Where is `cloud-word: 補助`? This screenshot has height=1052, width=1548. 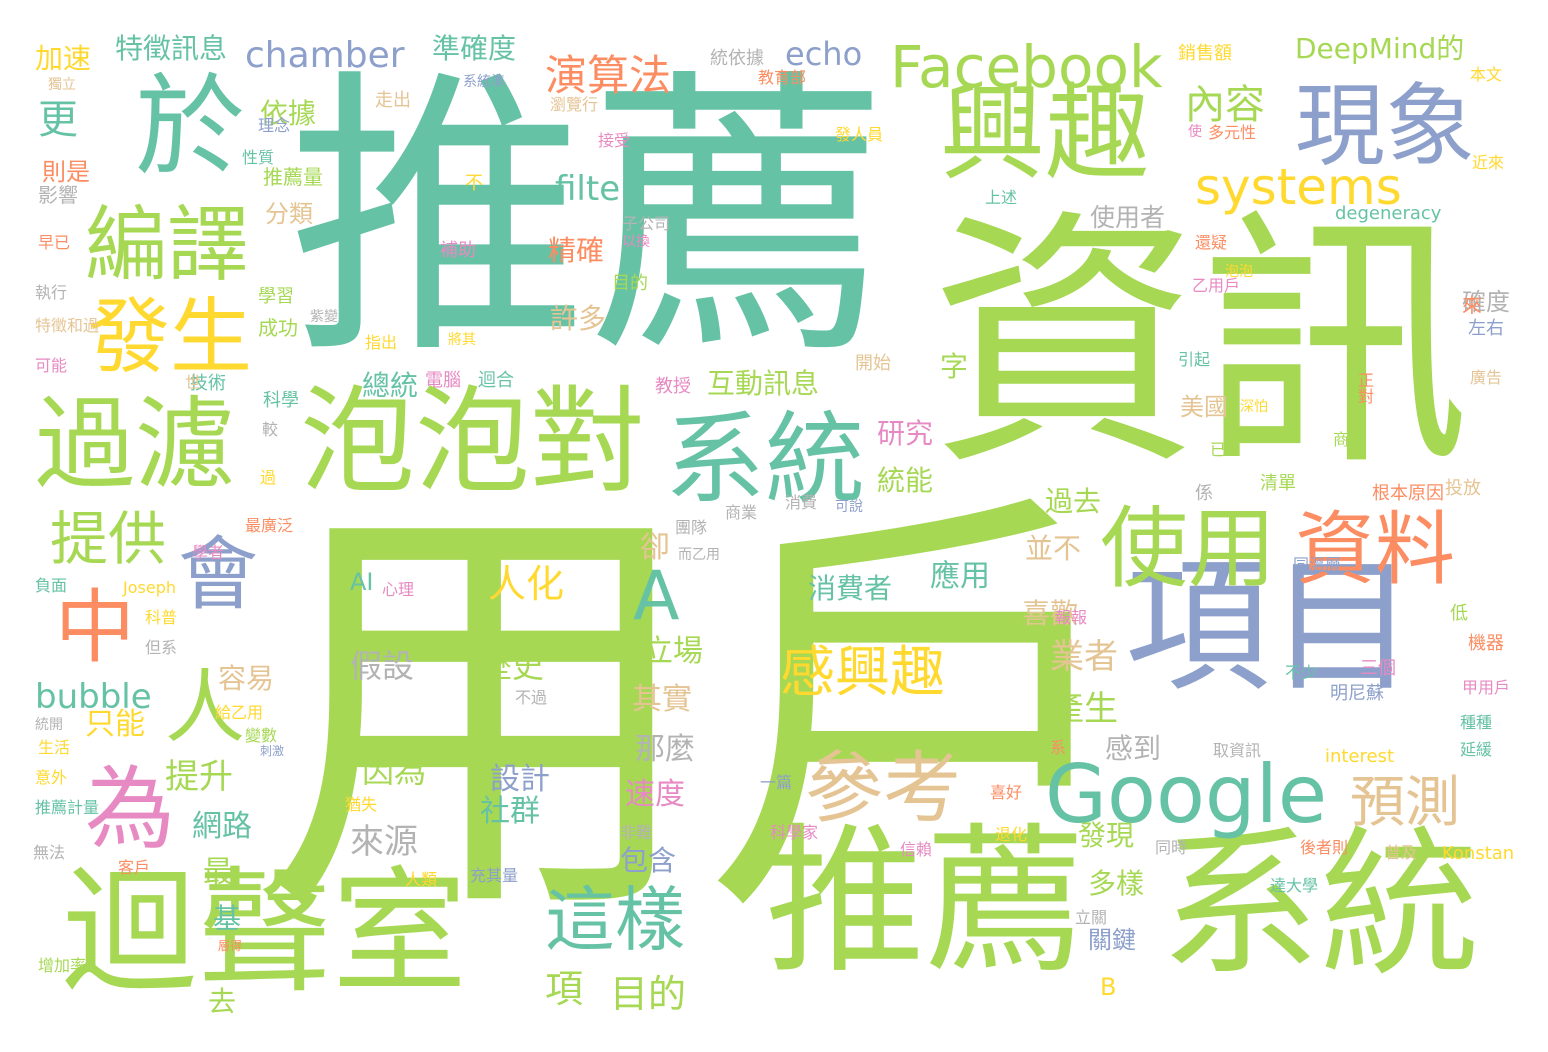 cloud-word: 補助 is located at coordinates (458, 250).